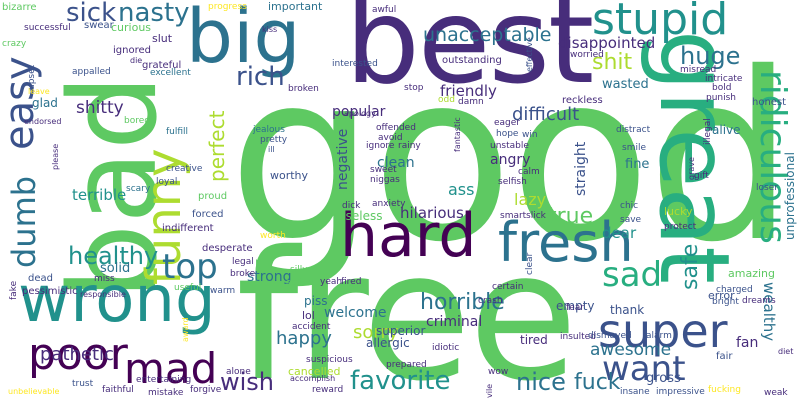 The image size is (800, 400). Describe the element at coordinates (619, 233) in the screenshot. I see `word-dear: dear` at that location.